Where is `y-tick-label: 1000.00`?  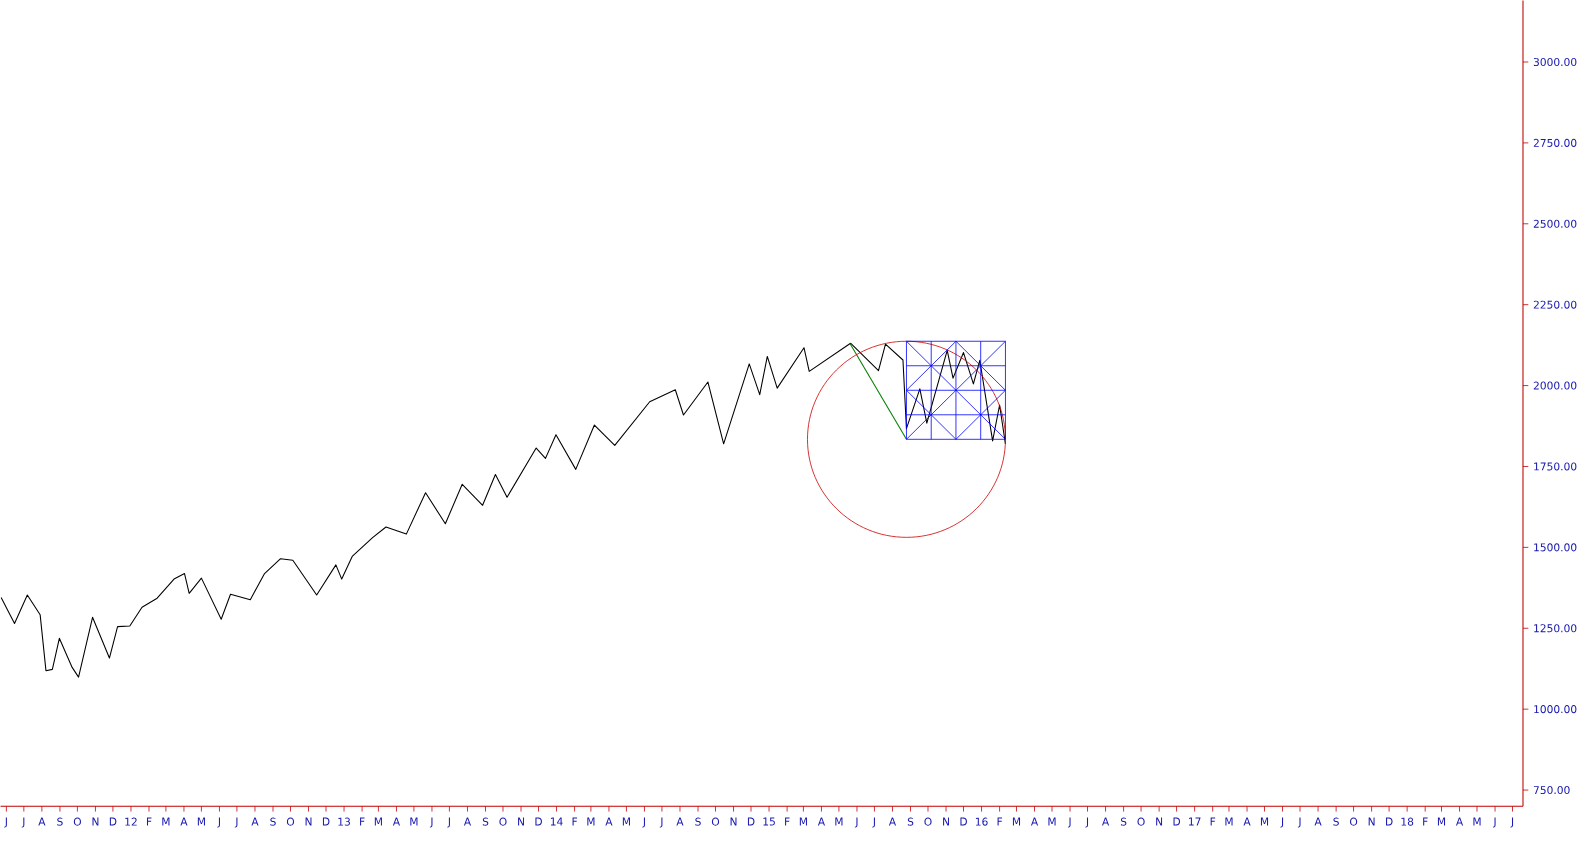 y-tick-label: 1000.00 is located at coordinates (1555, 709).